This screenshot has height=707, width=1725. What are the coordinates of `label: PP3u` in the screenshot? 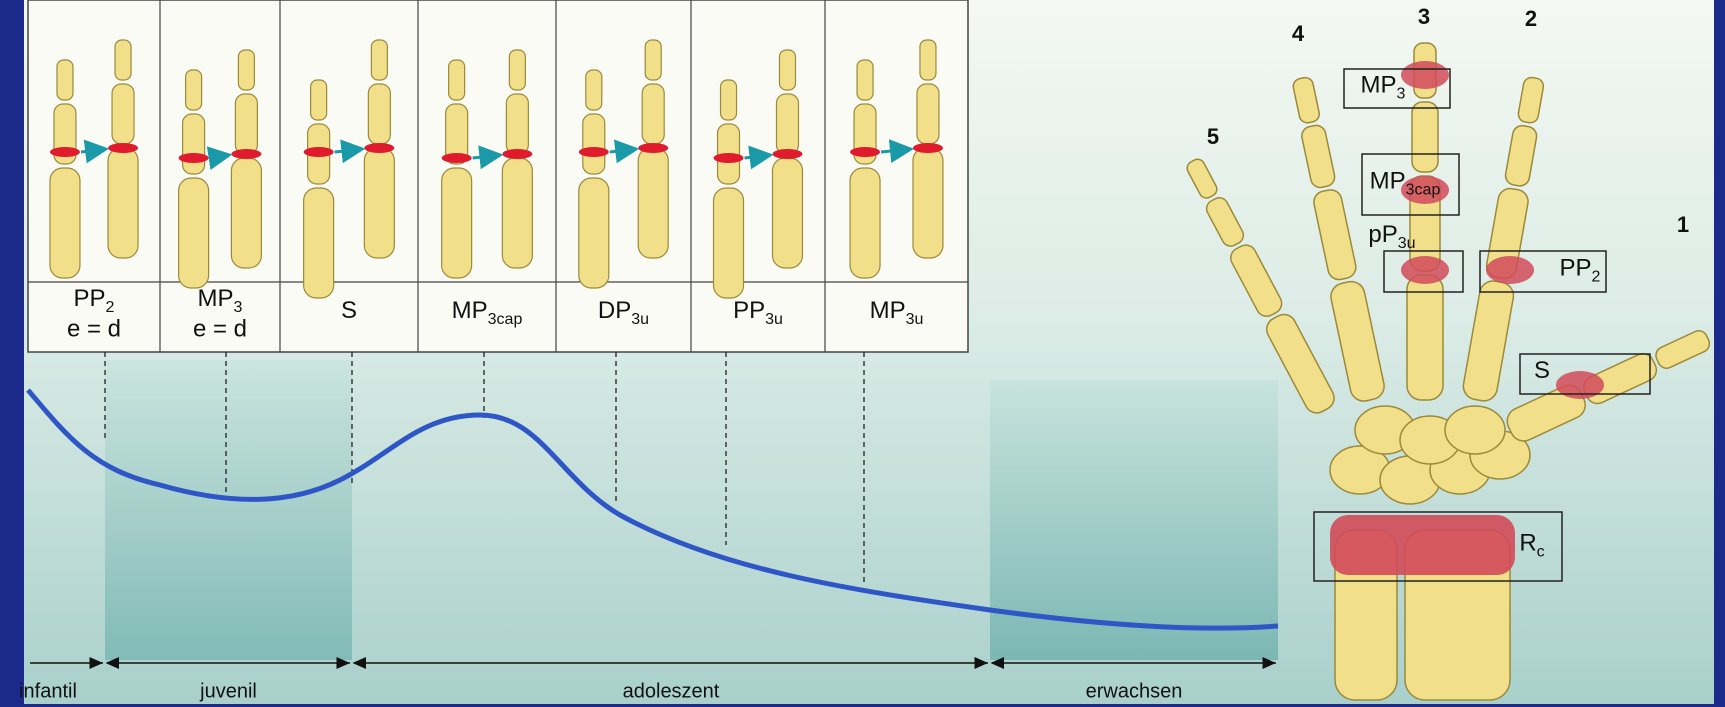 It's located at (758, 312).